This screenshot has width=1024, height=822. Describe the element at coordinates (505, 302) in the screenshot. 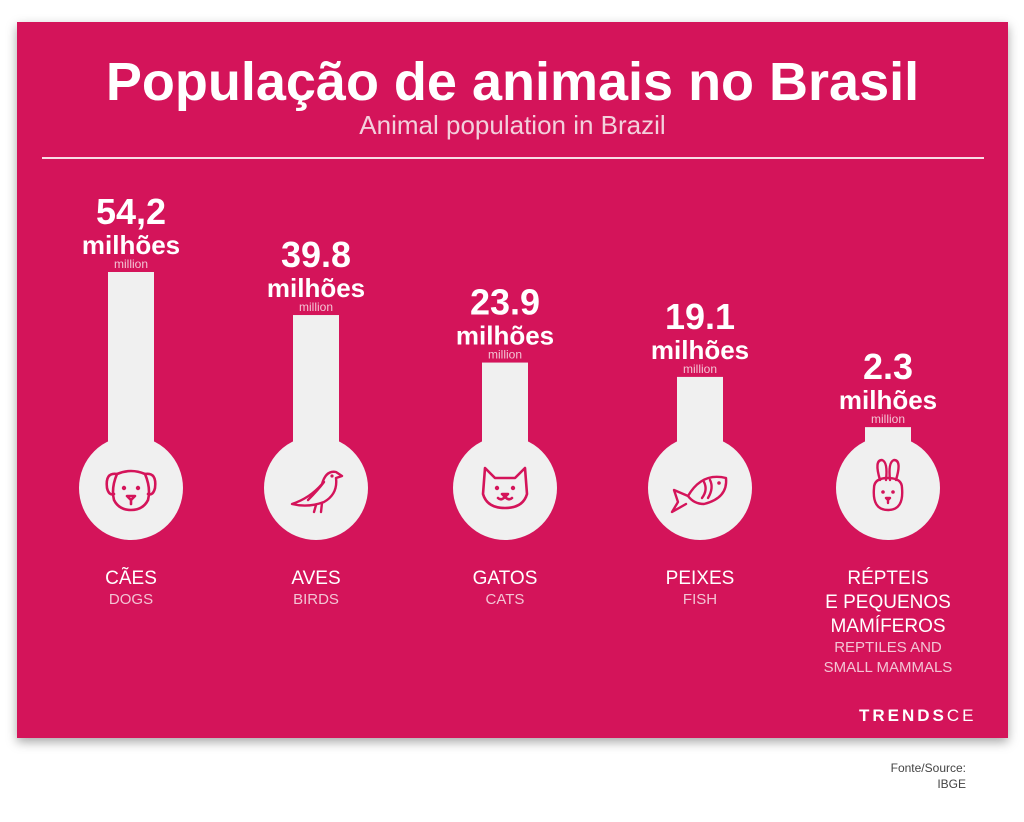

I see `value-label: 23.9` at that location.